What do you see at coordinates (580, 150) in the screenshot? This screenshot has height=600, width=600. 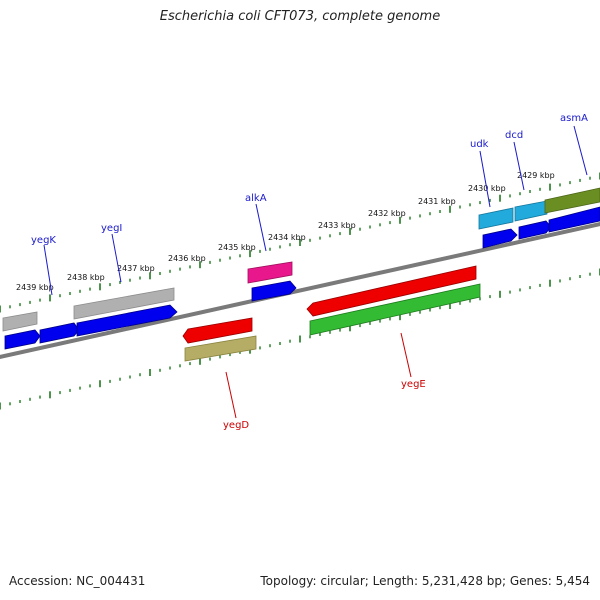 I see `leader-asmA` at bounding box center [580, 150].